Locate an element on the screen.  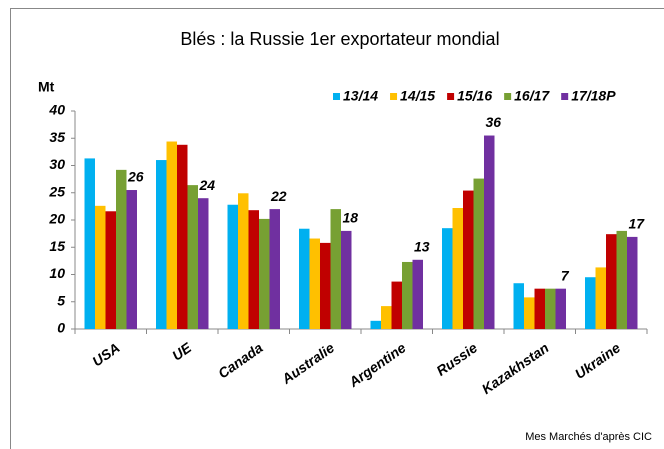
legend-label: 16/17 is located at coordinates (532, 96).